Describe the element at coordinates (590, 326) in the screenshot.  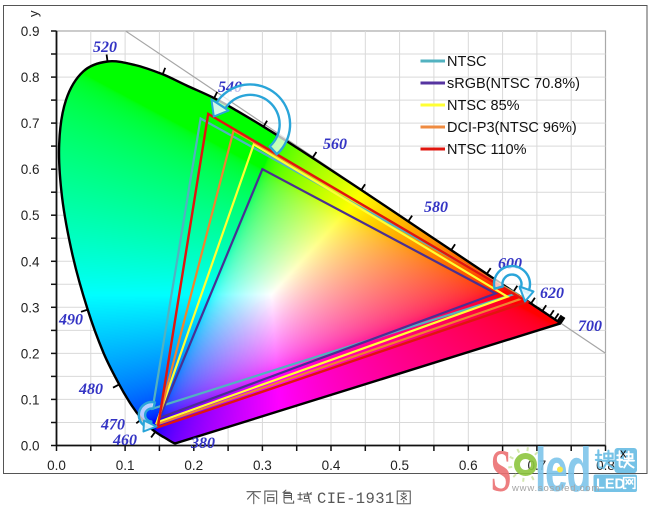
I see `svg-text: 700` at that location.